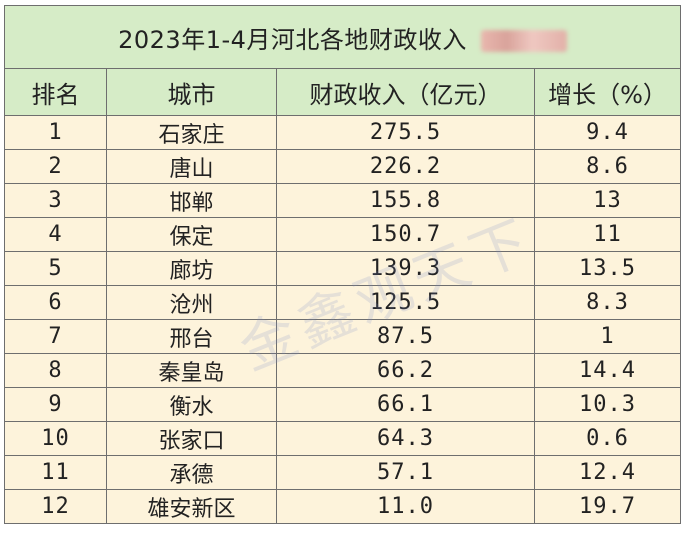  What do you see at coordinates (405, 370) in the screenshot?
I see `revenue-cell: 66.2` at bounding box center [405, 370].